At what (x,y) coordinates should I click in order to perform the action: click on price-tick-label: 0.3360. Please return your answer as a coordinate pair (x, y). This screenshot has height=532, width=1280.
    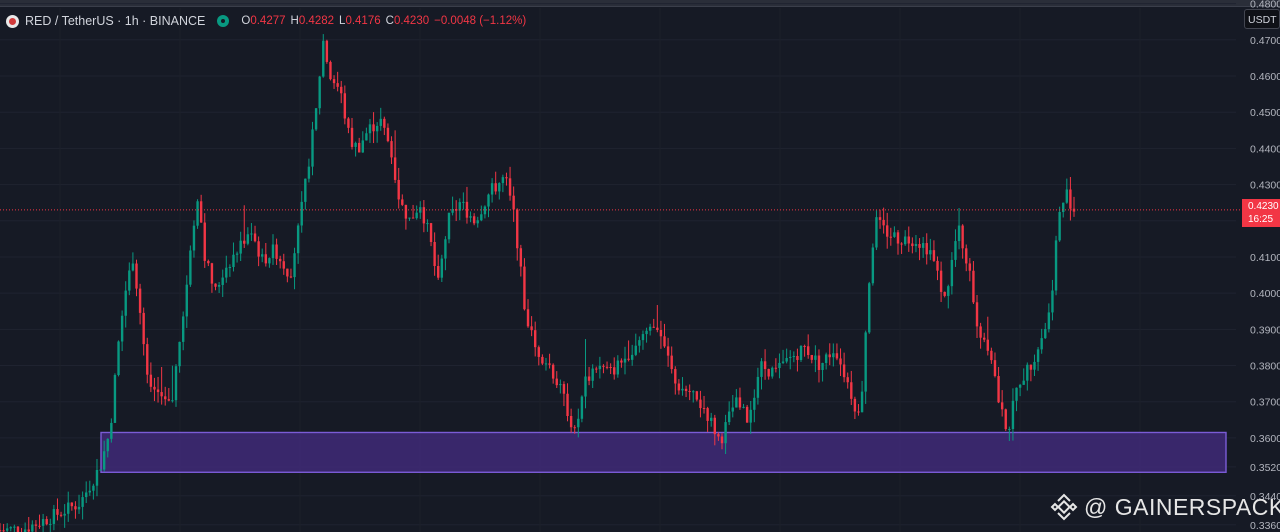
    Looking at the image, I should click on (1265, 526).